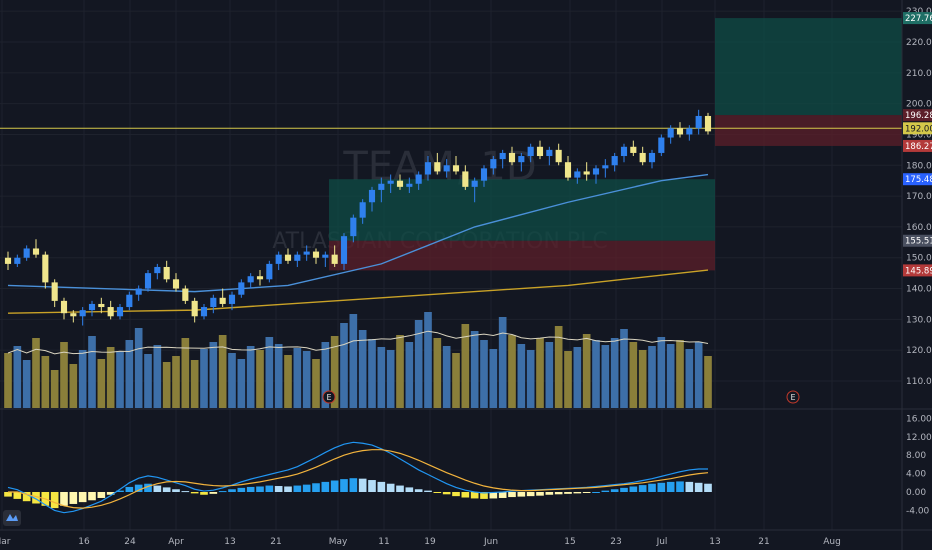 This screenshot has height=550, width=932. Describe the element at coordinates (919, 43) in the screenshot. I see `price-tick-label: 220.00` at that location.